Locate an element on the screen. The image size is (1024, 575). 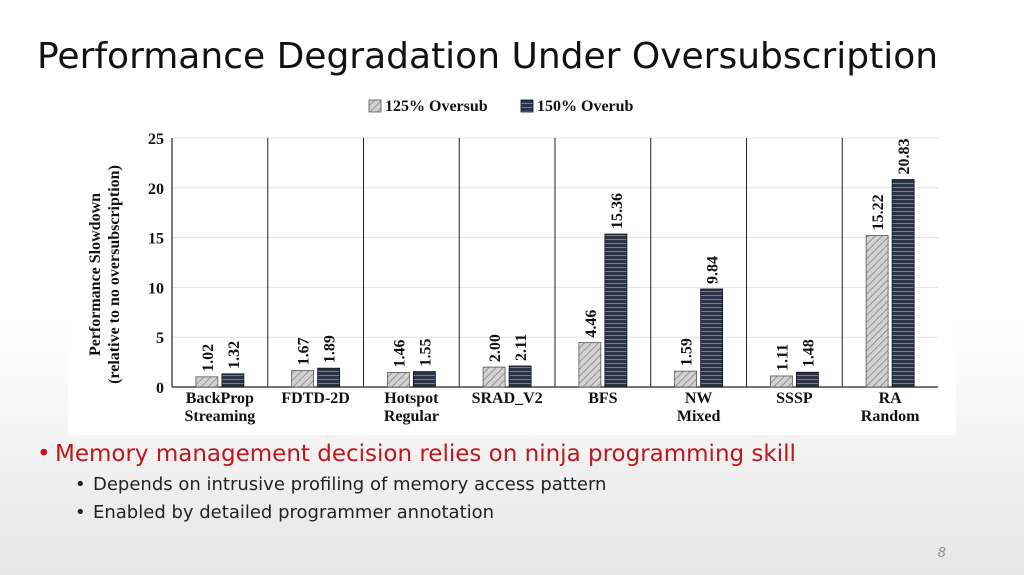
legend-label: 125% Oversub is located at coordinates (436, 106).